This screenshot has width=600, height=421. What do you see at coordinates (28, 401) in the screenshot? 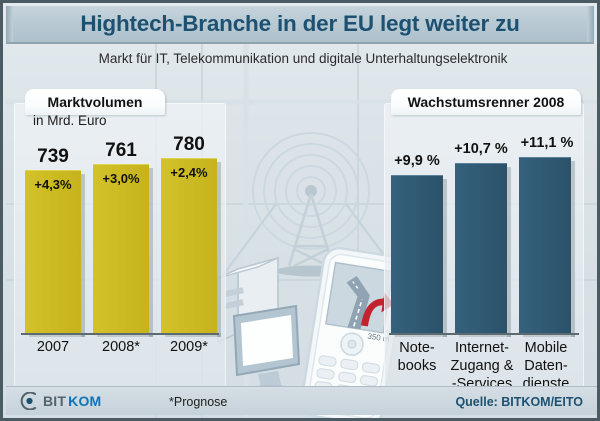
I see `bitkom-arc-icon` at bounding box center [28, 401].